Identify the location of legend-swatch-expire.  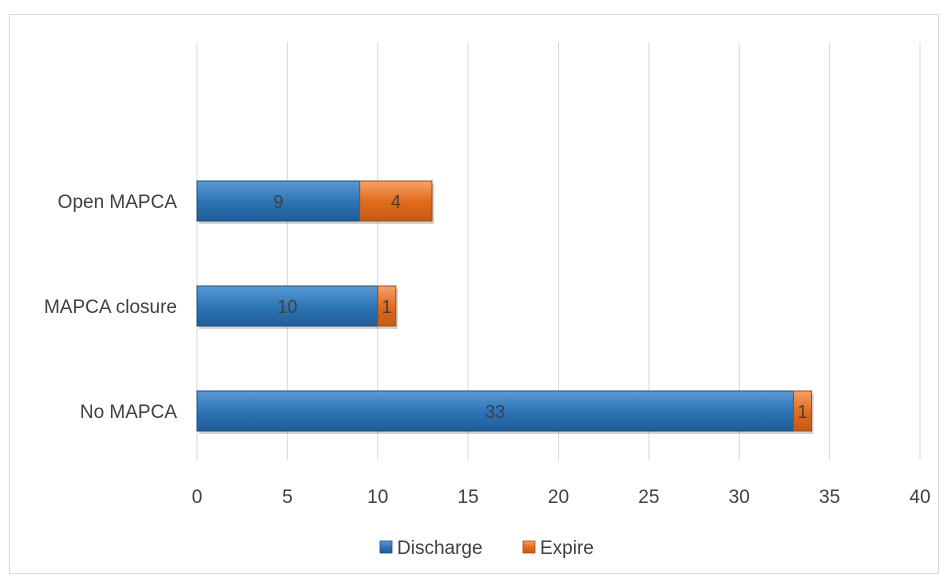
(529, 547).